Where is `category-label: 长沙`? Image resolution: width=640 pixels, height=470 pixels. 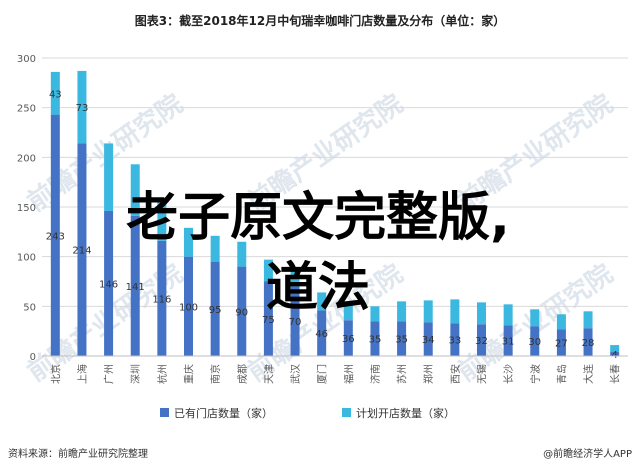
category-label: 长沙 is located at coordinates (509, 374).